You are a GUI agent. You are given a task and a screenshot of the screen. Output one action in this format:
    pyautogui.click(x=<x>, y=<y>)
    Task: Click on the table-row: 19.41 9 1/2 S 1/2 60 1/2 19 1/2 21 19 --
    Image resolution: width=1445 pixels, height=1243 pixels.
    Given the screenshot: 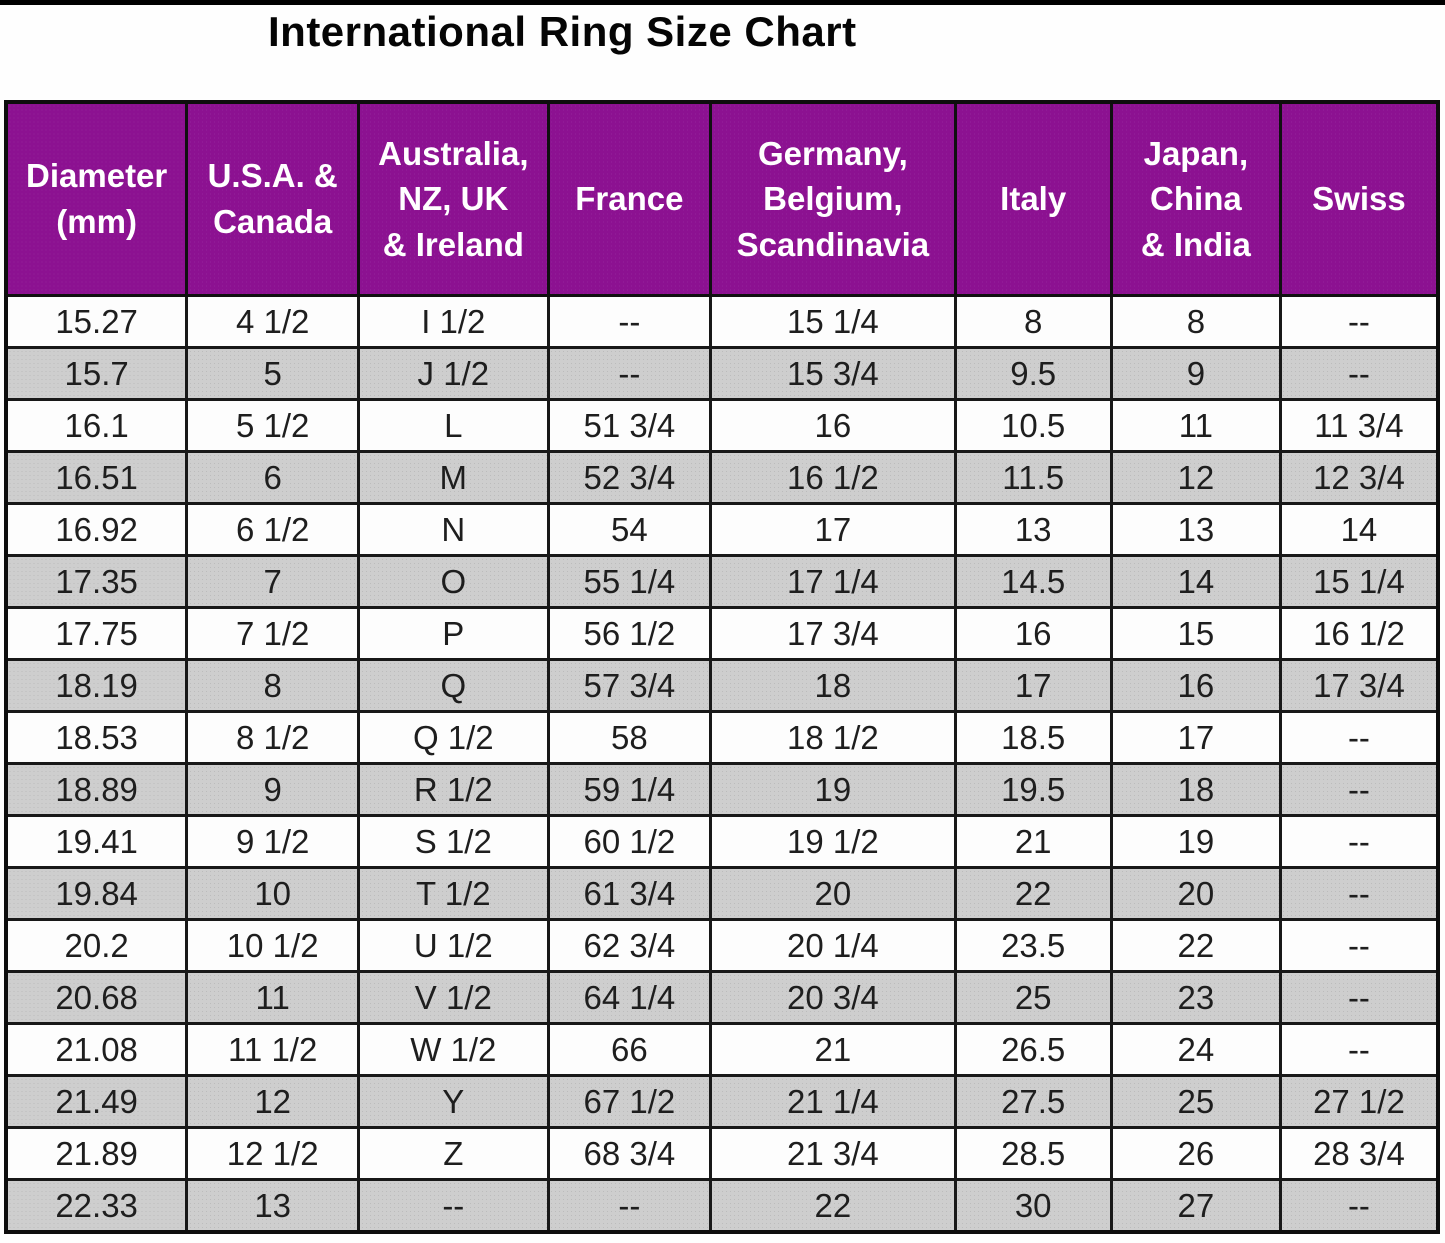 What is the action you would take?
    pyautogui.click(x=722, y=841)
    